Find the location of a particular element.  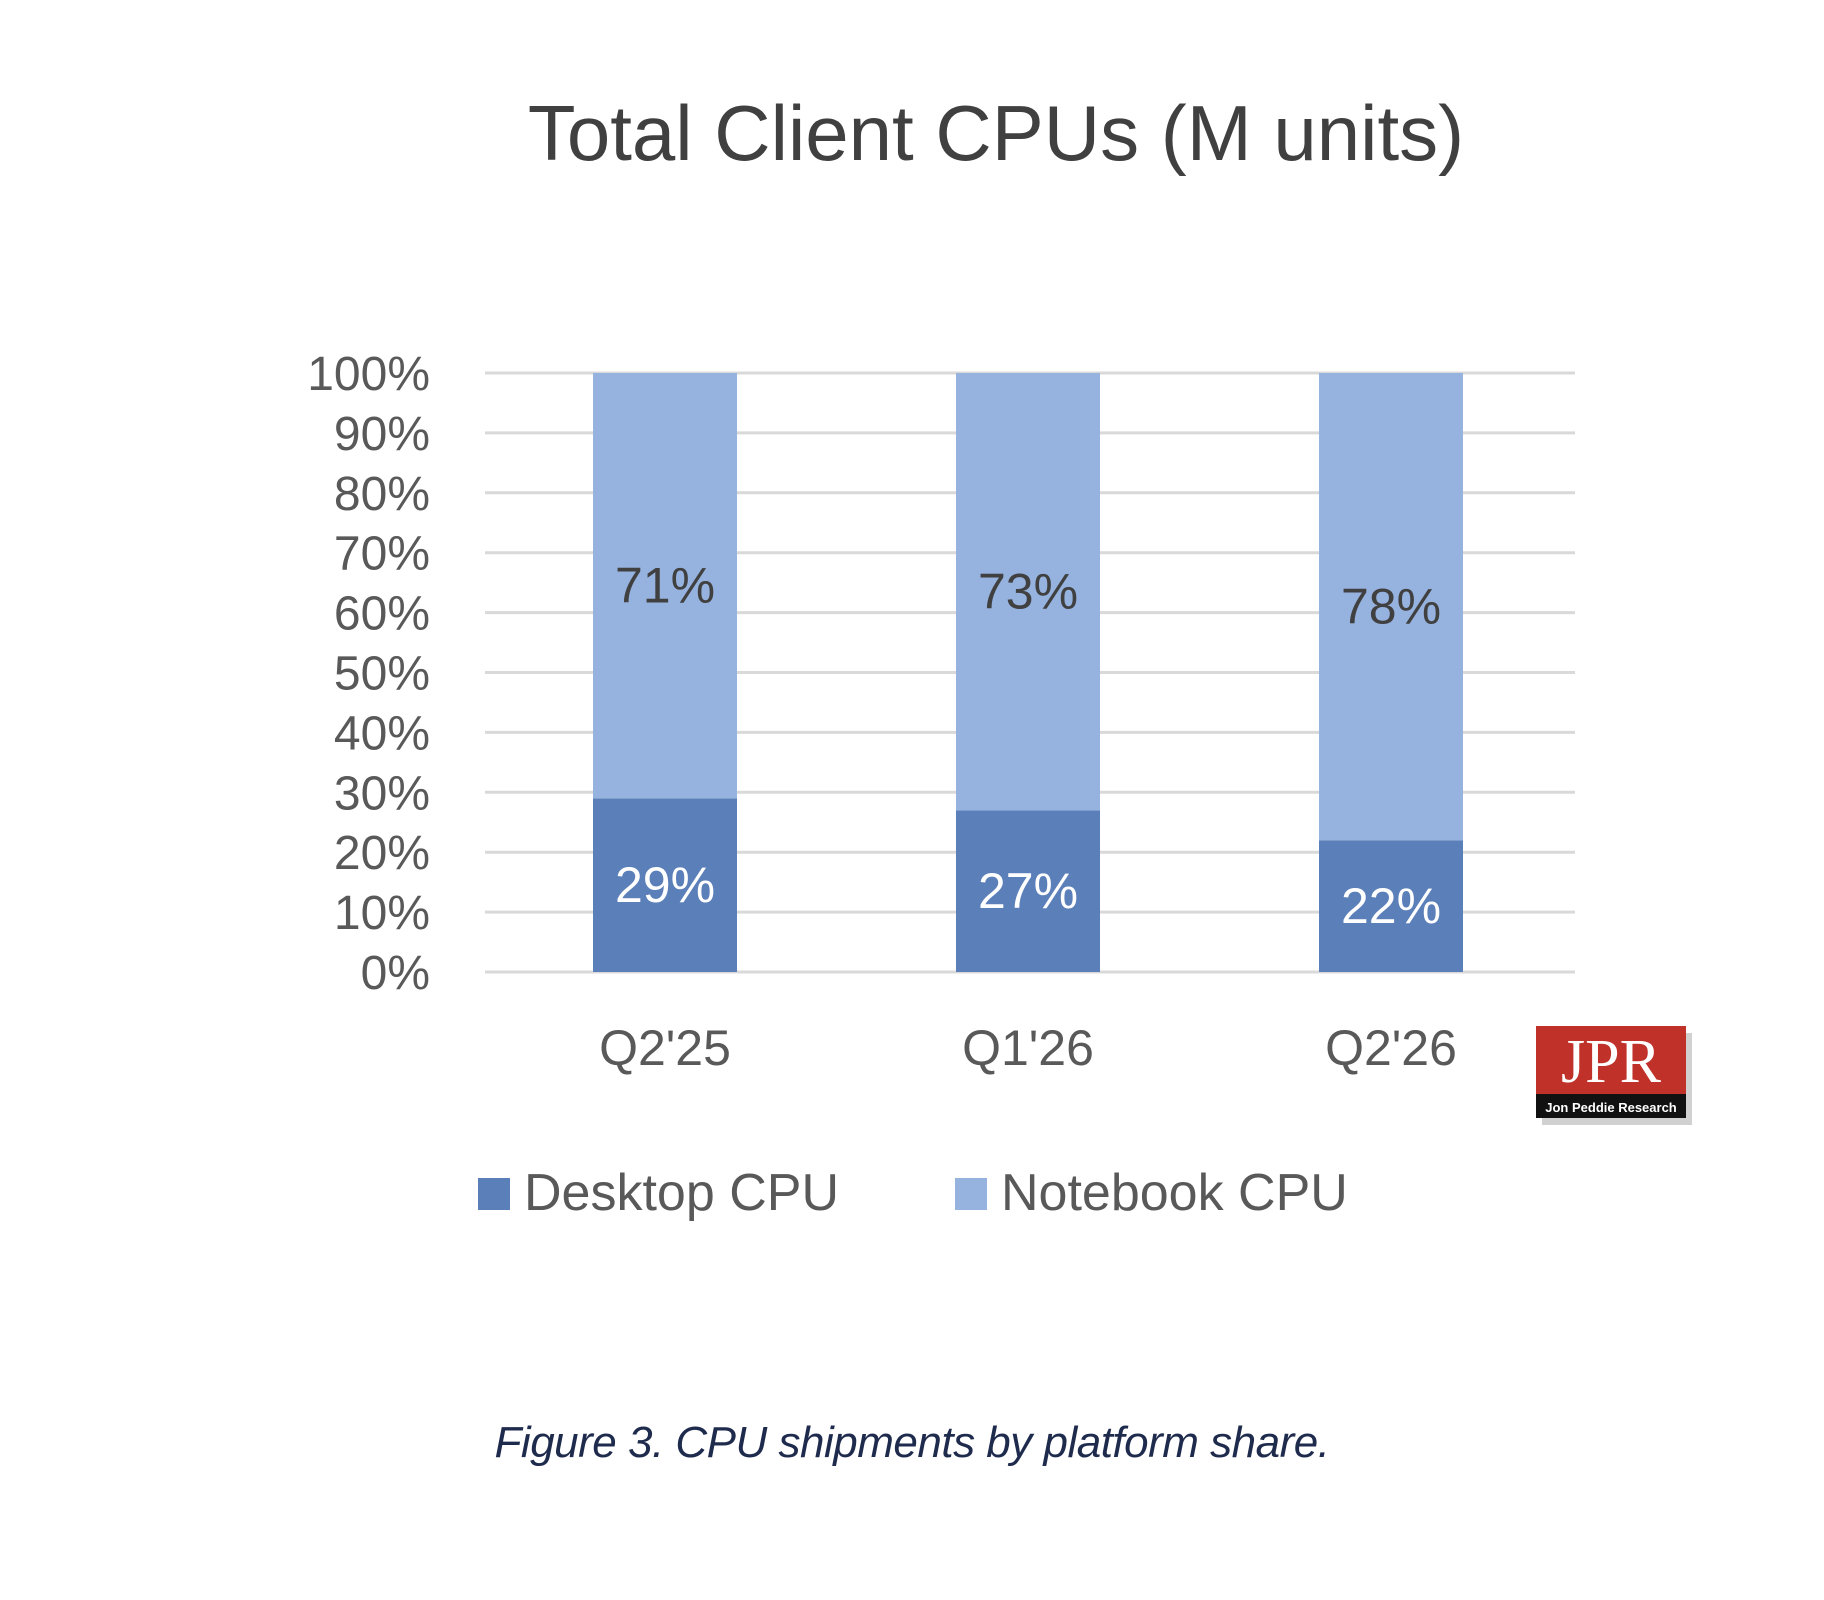

y-axis-tick-labels: 0% 10% 20% 30% 40% 50% 60% 70% 80% 90% 100% is located at coordinates (368, 674).